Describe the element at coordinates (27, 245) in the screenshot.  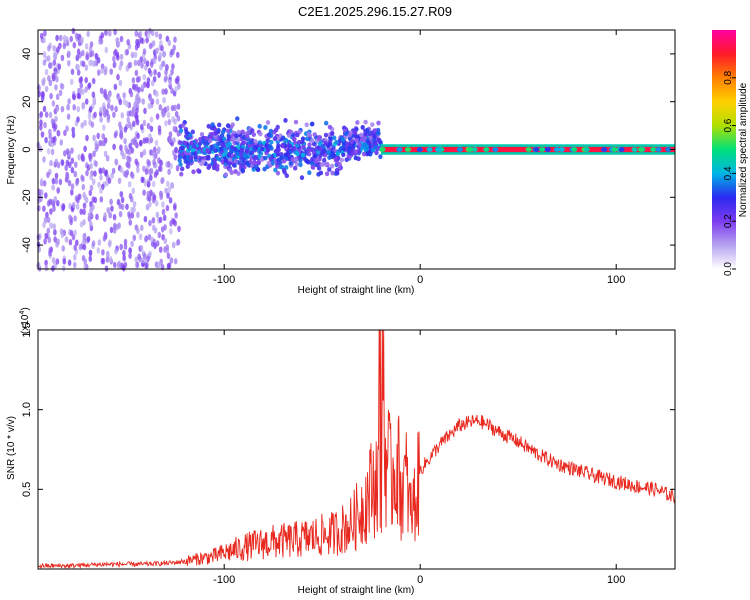
I see `spectrogram-y-tick-label: -40` at that location.